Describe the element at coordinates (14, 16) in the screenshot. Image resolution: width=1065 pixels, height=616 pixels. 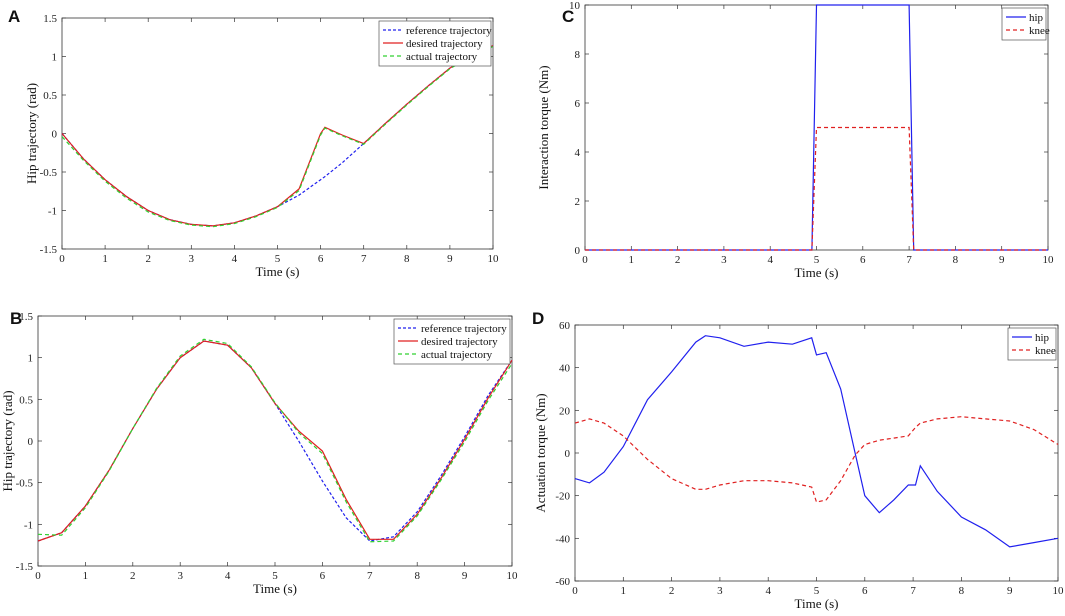
I see `panel-letter: A` at that location.